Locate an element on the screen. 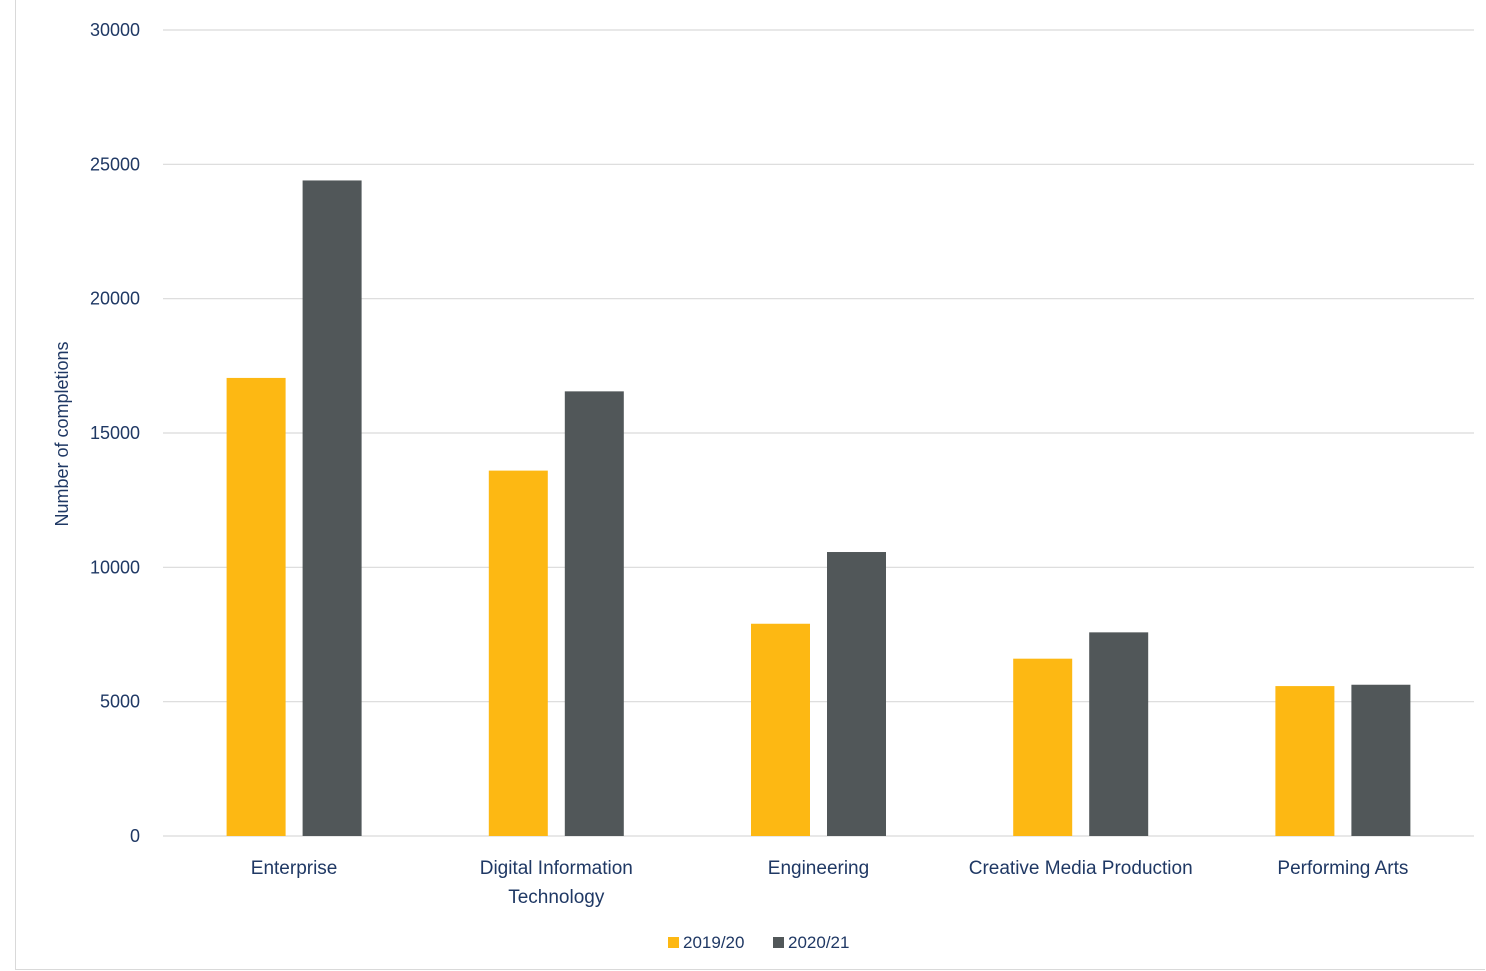 The height and width of the screenshot is (971, 1486). y-tick-label: 30000 is located at coordinates (115, 30).